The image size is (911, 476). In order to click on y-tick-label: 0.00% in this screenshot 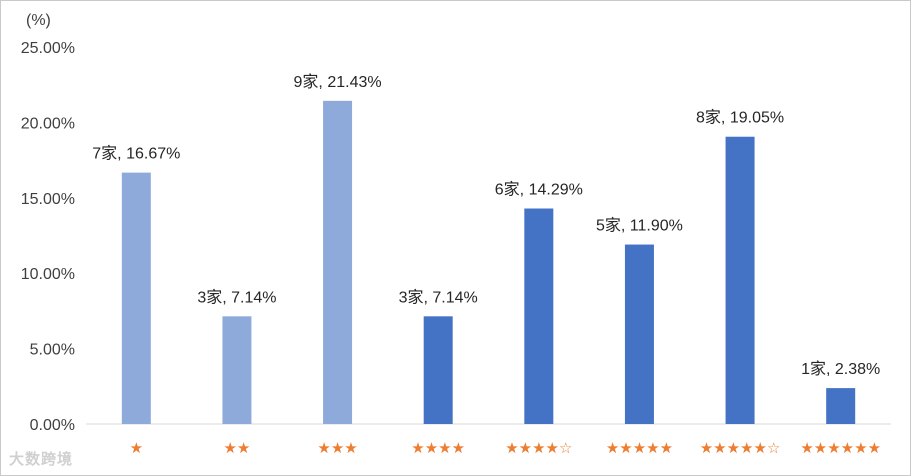, I will do `click(52, 425)`.